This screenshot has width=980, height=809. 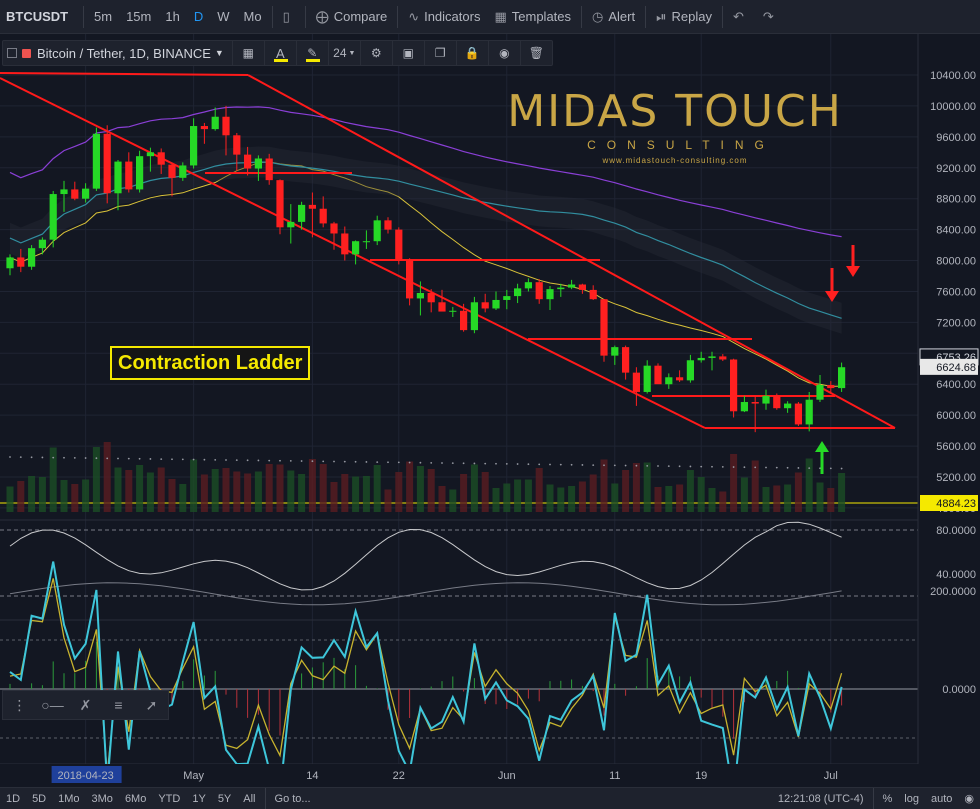 What do you see at coordinates (311, 53) in the screenshot?
I see `pen-color-button: ✎` at bounding box center [311, 53].